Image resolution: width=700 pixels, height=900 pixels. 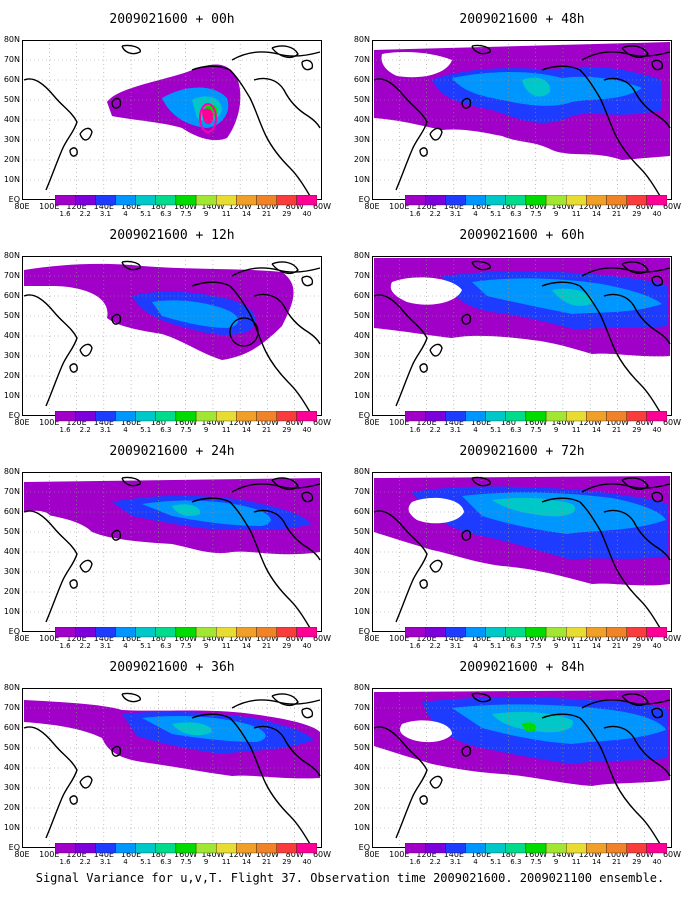 I want to click on colorbar-36h: 1.6 2.2 3.1 4 5.1 6.3 7.5 9 11 14 21 29 40, so click(x=186, y=855).